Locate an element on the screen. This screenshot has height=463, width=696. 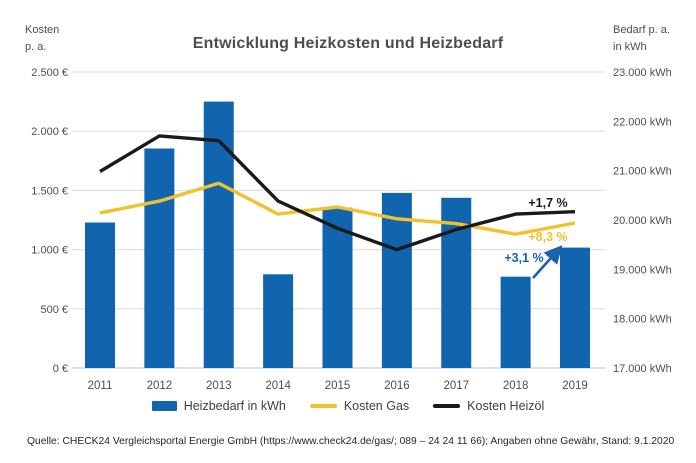
x-axis-label-2018: 2018 is located at coordinates (516, 386).